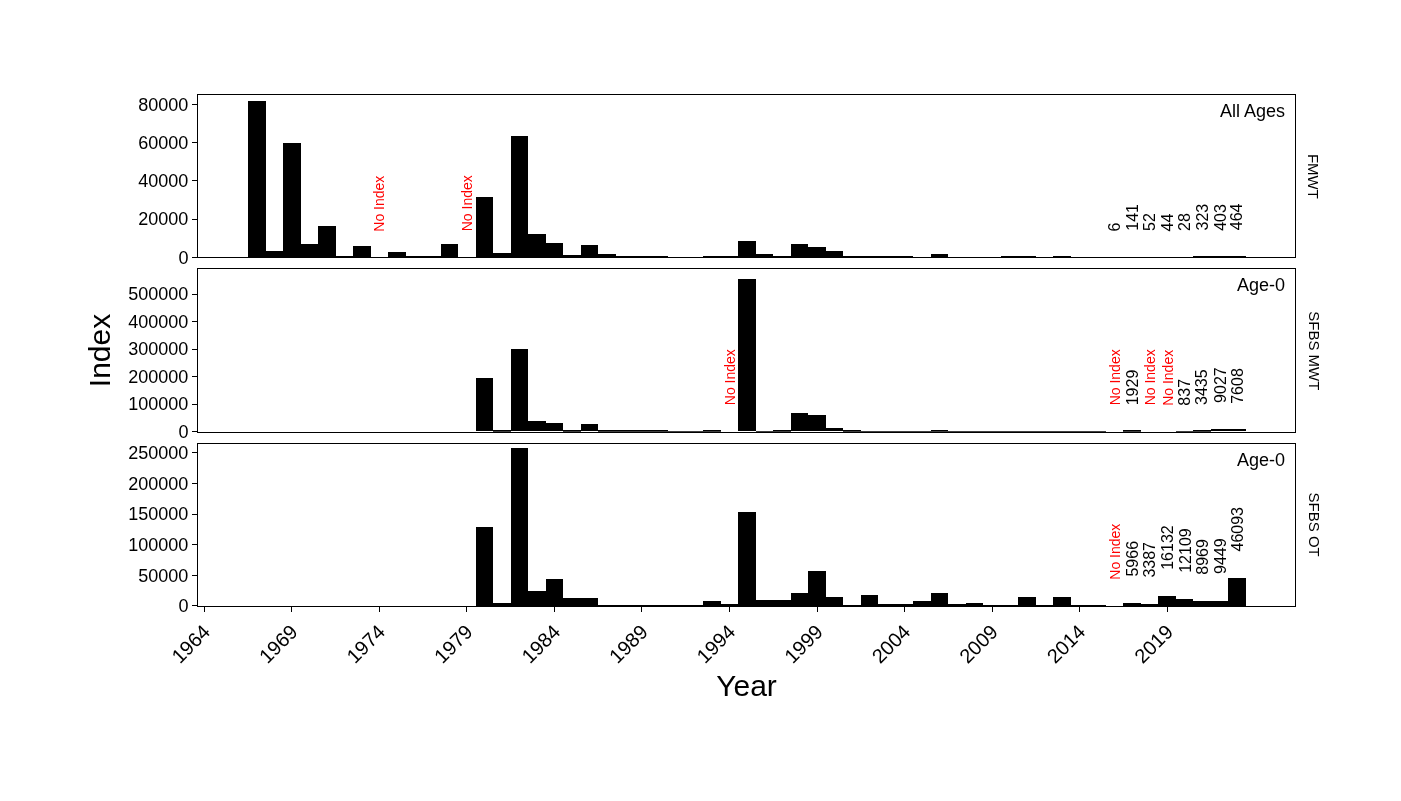  Describe the element at coordinates (1133, 387) in the screenshot. I see `data-label: 1929` at that location.